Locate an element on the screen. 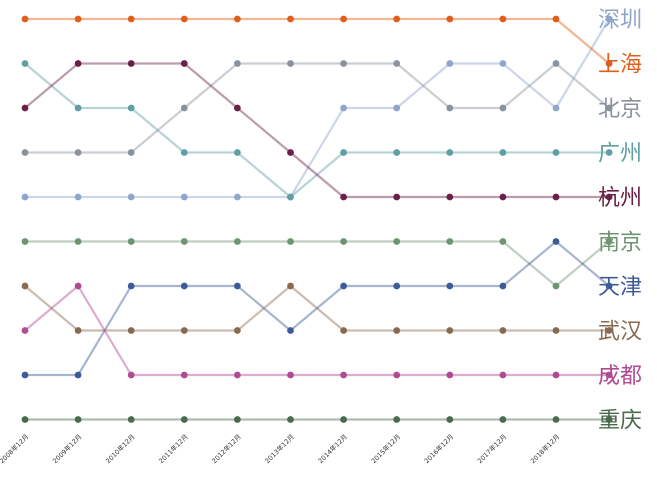 The image size is (657, 478). city-label: 深圳 is located at coordinates (620, 20).